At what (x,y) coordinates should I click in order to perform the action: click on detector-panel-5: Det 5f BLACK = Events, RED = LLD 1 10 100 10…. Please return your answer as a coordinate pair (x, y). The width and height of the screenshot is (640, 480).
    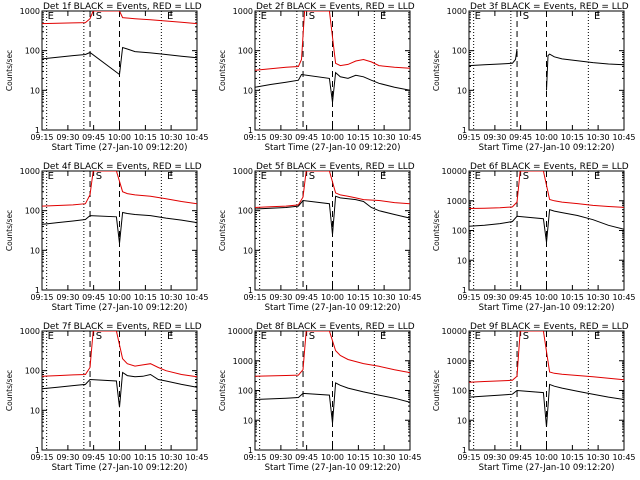
    Looking at the image, I should click on (320, 237).